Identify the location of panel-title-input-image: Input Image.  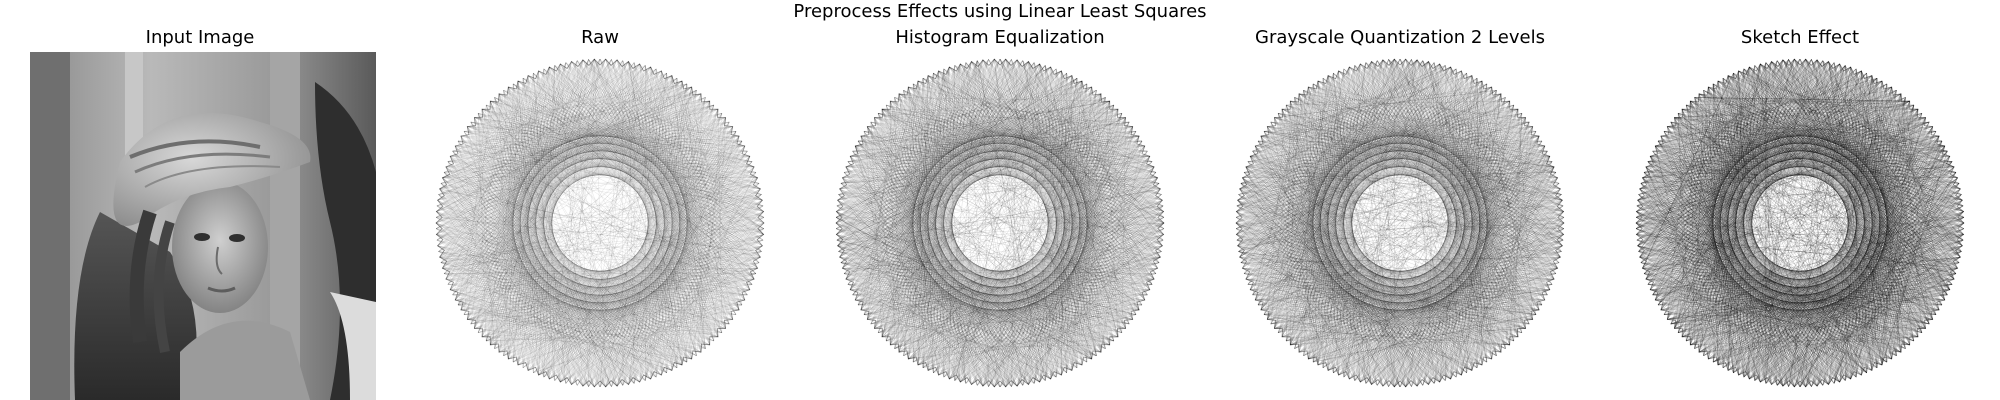
(200, 37).